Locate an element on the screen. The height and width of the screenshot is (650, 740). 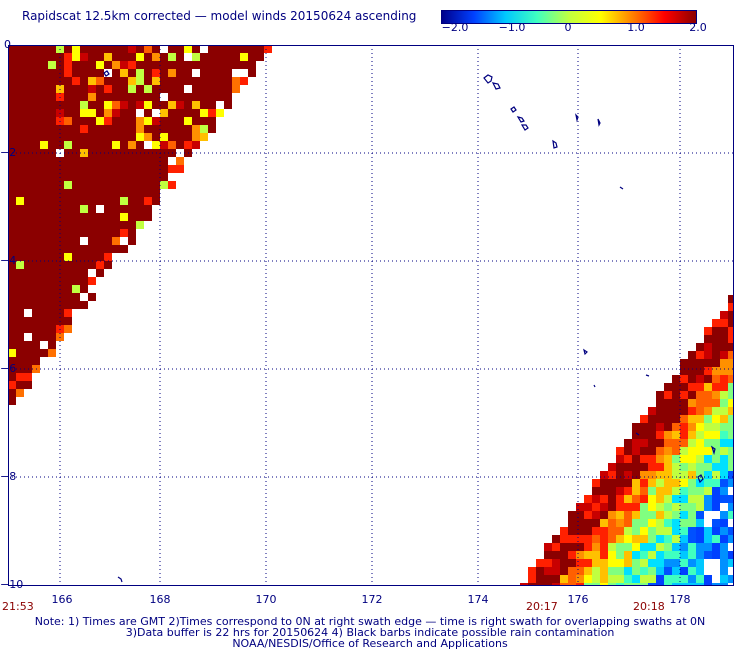
lon-label-174: 174 is located at coordinates (478, 599).